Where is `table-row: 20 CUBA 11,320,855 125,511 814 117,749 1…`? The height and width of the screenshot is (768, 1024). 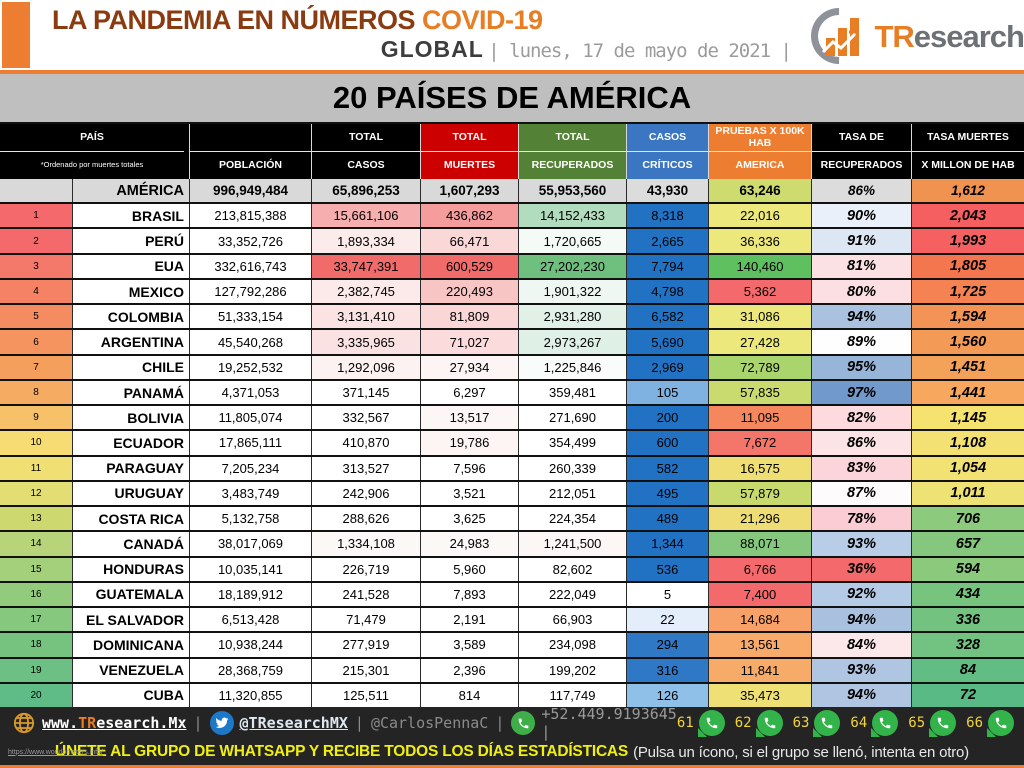 table-row: 20 CUBA 11,320,855 125,511 814 117,749 1… is located at coordinates (512, 695).